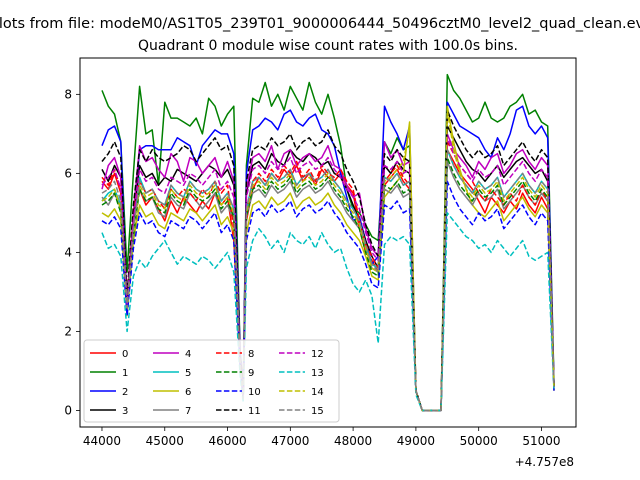  What do you see at coordinates (317, 354) in the screenshot?
I see `legend-label-12: 12` at bounding box center [317, 354].